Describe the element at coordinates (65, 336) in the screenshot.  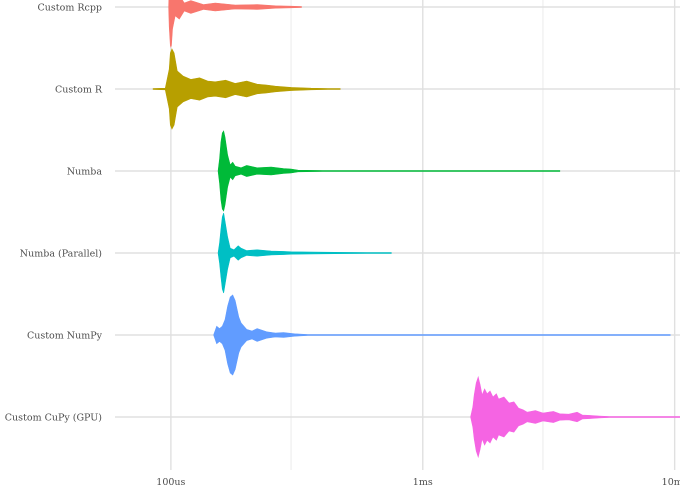
I see `y-tick-label: Custom NumPy` at that location.